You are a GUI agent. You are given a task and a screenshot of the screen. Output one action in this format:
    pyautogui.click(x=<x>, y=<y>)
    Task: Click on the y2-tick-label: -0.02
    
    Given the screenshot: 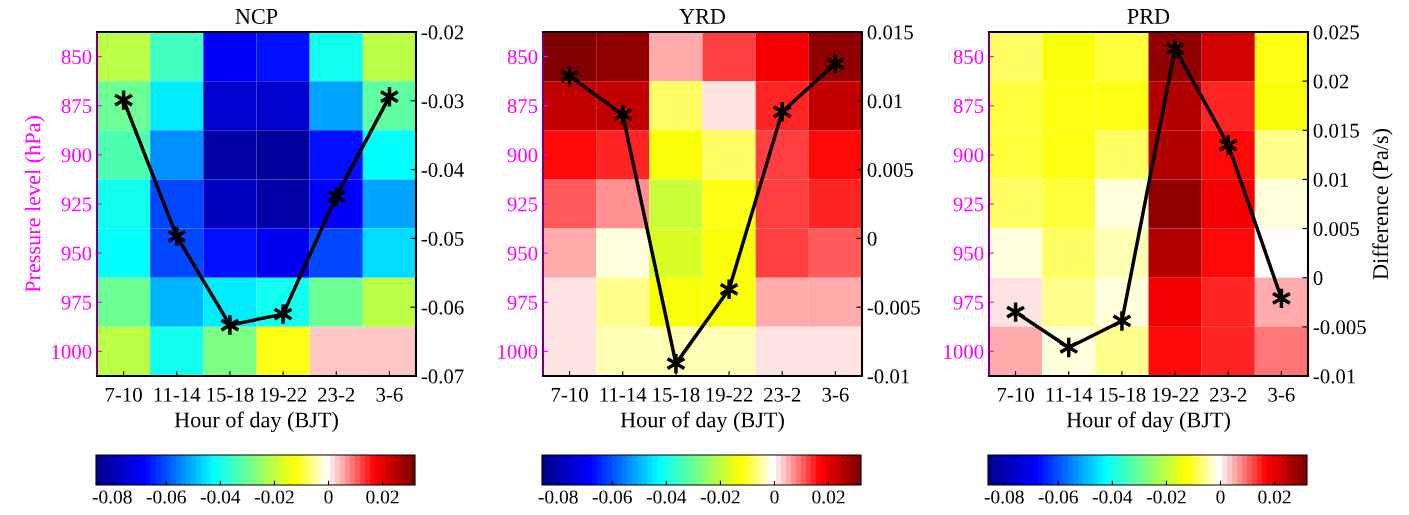 What is the action you would take?
    pyautogui.click(x=442, y=32)
    